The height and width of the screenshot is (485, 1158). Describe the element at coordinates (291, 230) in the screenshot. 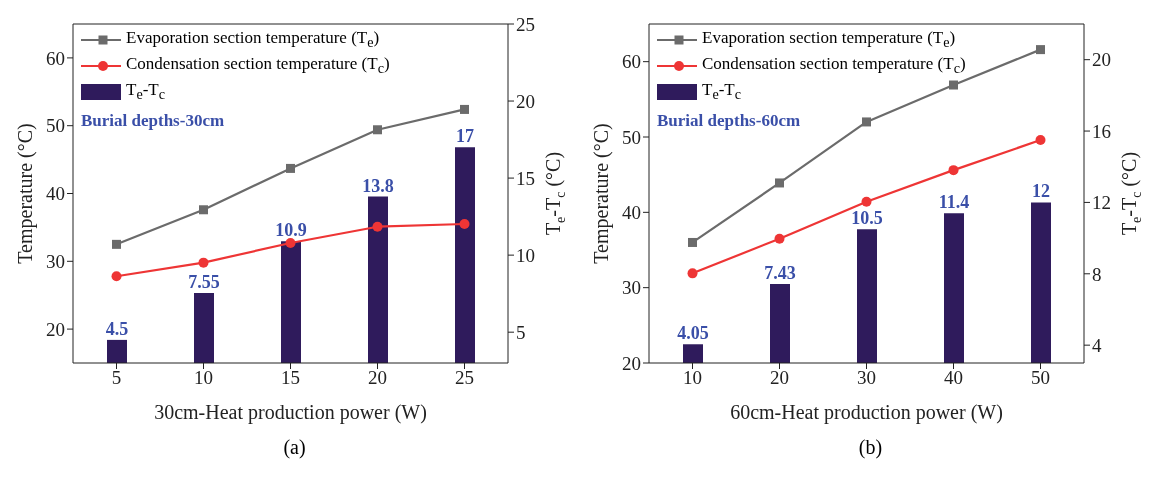

I see `data-label: 10.9` at that location.